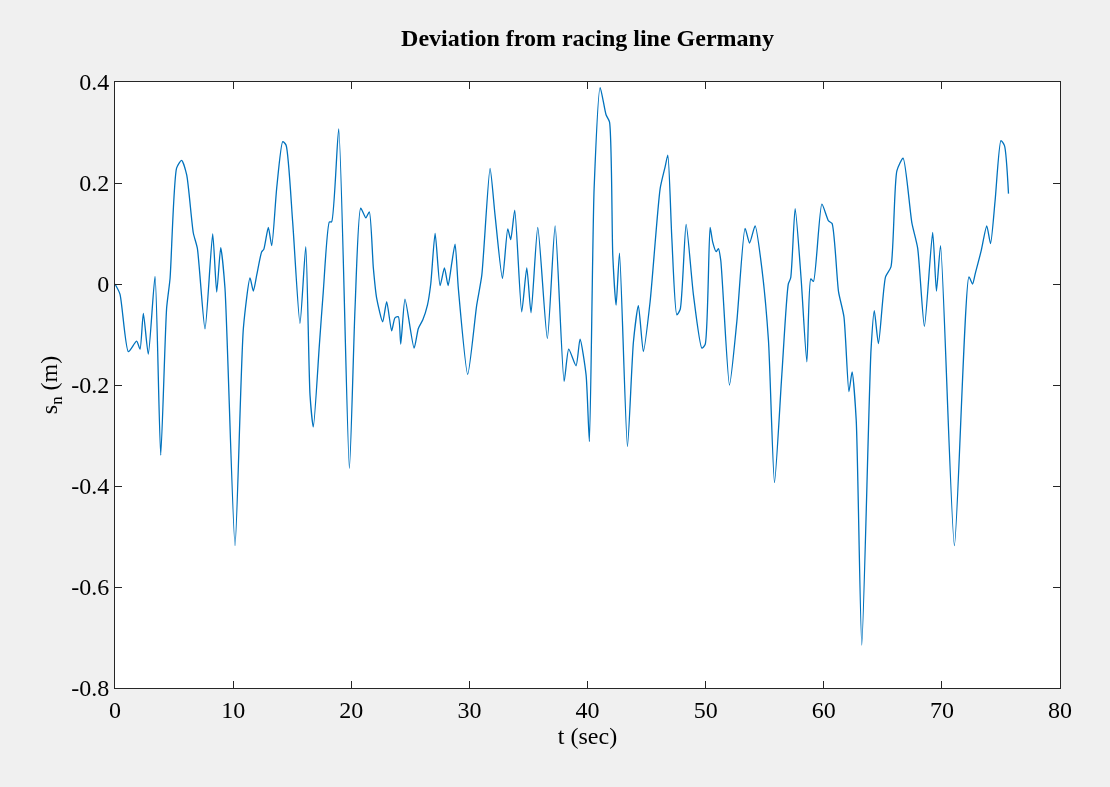  What do you see at coordinates (90, 587) in the screenshot?
I see `y-tick-label: -0.6` at bounding box center [90, 587].